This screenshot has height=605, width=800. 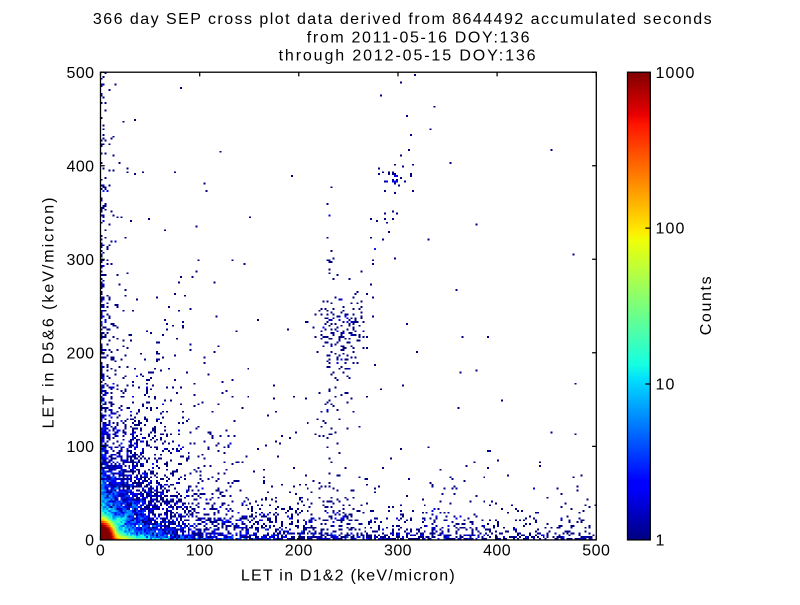 I want to click on svg-text: through 2012-05-15 DOY:136, so click(x=408, y=56).